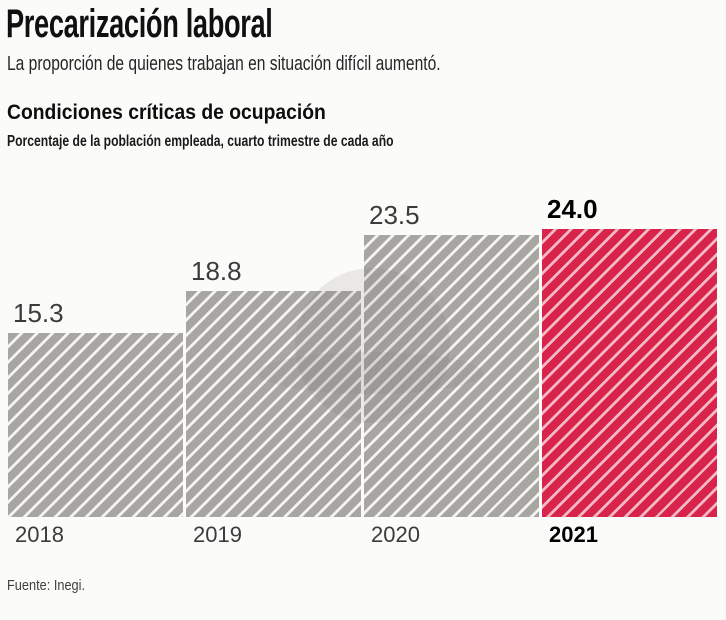 Image resolution: width=726 pixels, height=620 pixels. Describe the element at coordinates (216, 271) in the screenshot. I see `value-label-2019: 18.8` at that location.